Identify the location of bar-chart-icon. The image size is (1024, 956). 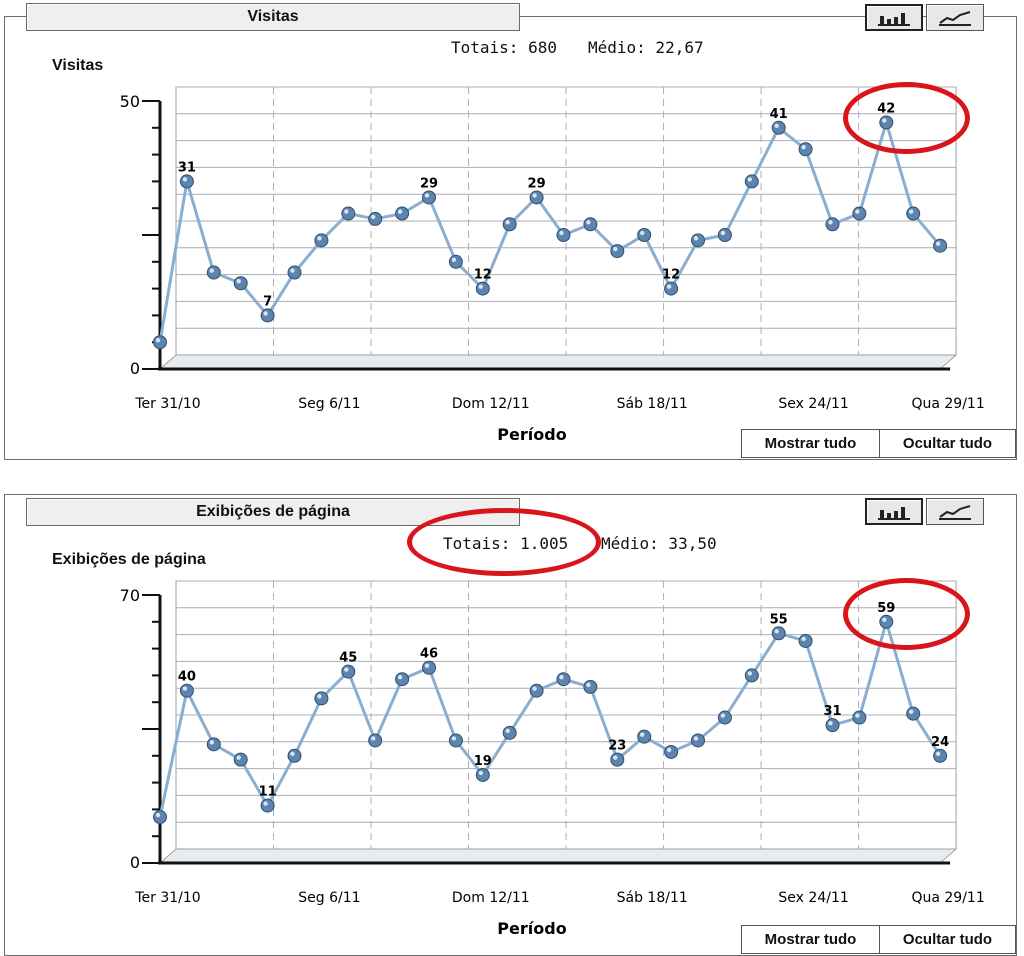
(894, 19).